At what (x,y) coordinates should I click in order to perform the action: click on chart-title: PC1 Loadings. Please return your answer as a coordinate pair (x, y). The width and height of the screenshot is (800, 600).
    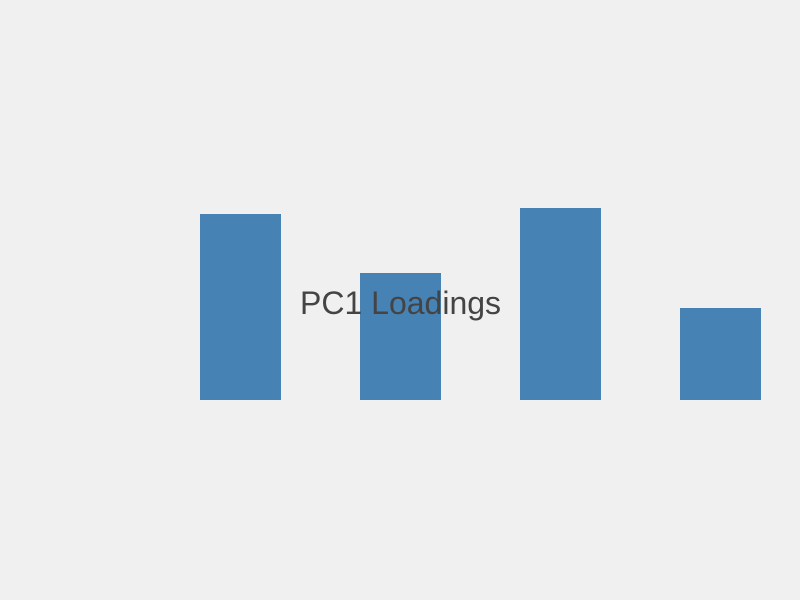
    Looking at the image, I should click on (400, 303).